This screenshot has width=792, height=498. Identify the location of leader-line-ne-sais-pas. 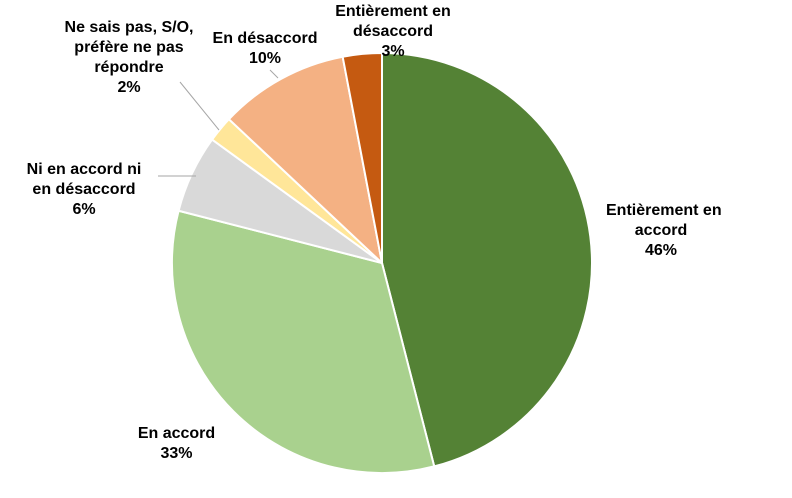
(199, 106).